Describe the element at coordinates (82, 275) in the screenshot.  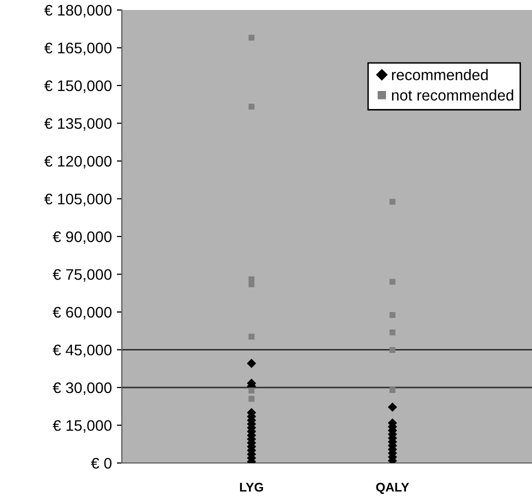
I see `y-tick-label: € 75,000` at that location.